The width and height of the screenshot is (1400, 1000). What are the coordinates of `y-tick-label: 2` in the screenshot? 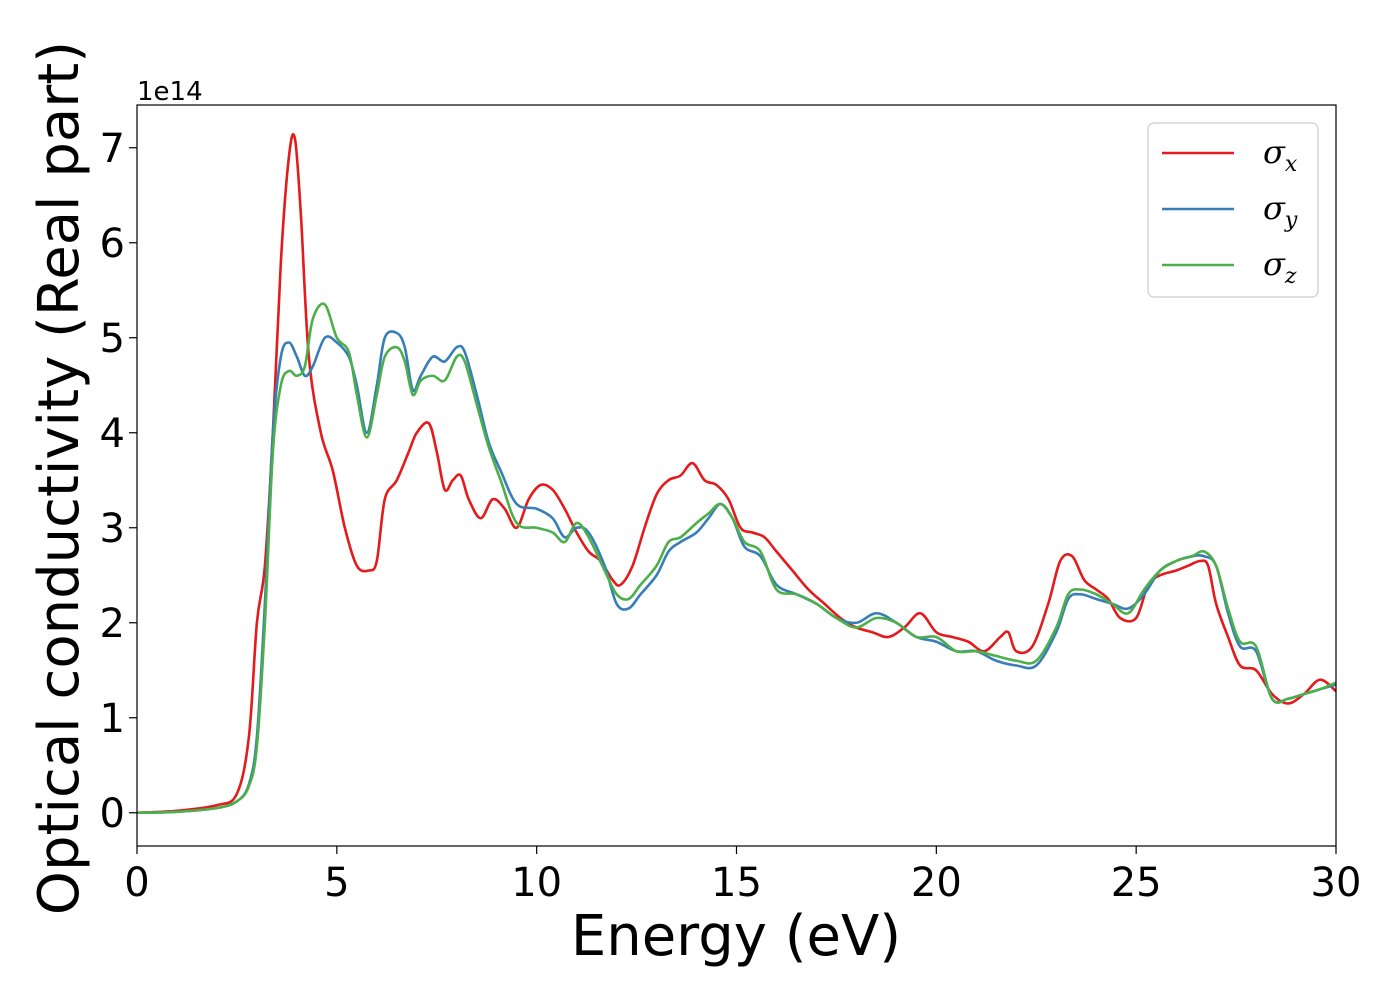 It's located at (112, 624).